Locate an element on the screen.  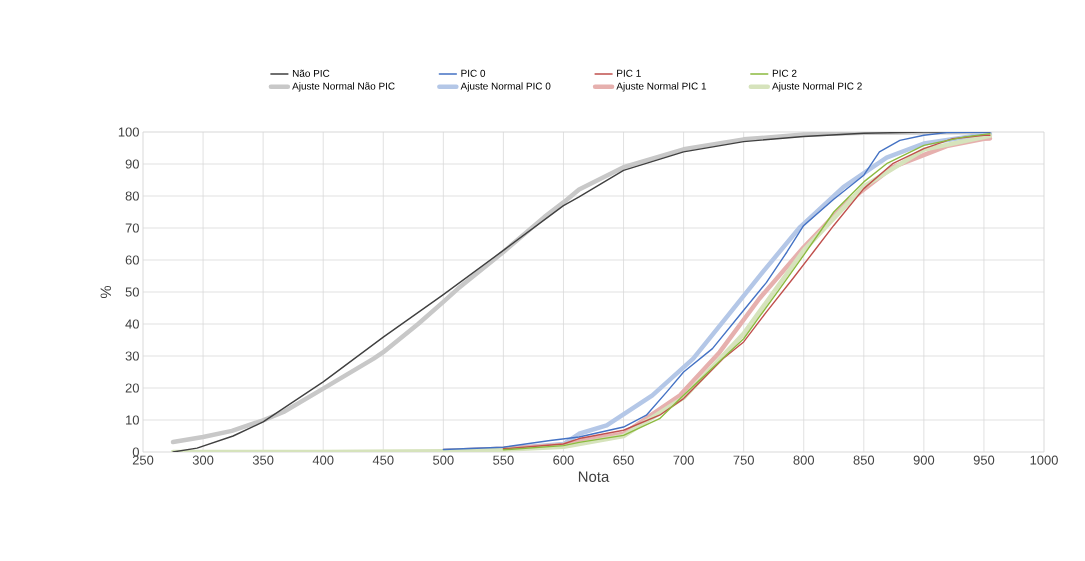
x-tick-label: 250 is located at coordinates (143, 460).